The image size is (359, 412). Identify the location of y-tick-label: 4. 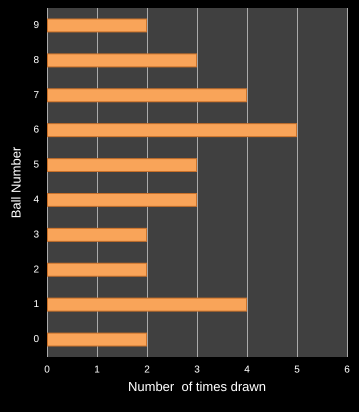
(36, 200).